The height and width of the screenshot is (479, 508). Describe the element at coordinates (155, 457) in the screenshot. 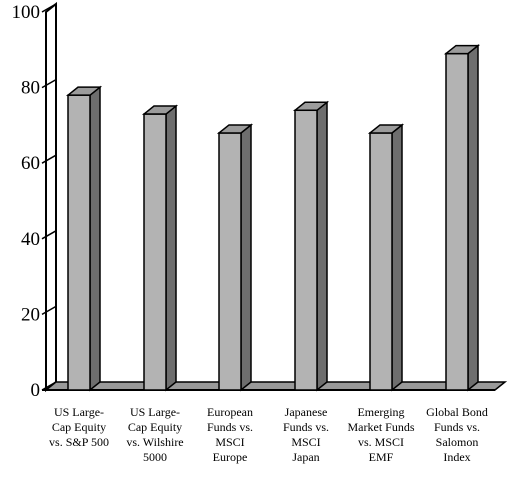

I see `x-category-line: 5000` at that location.